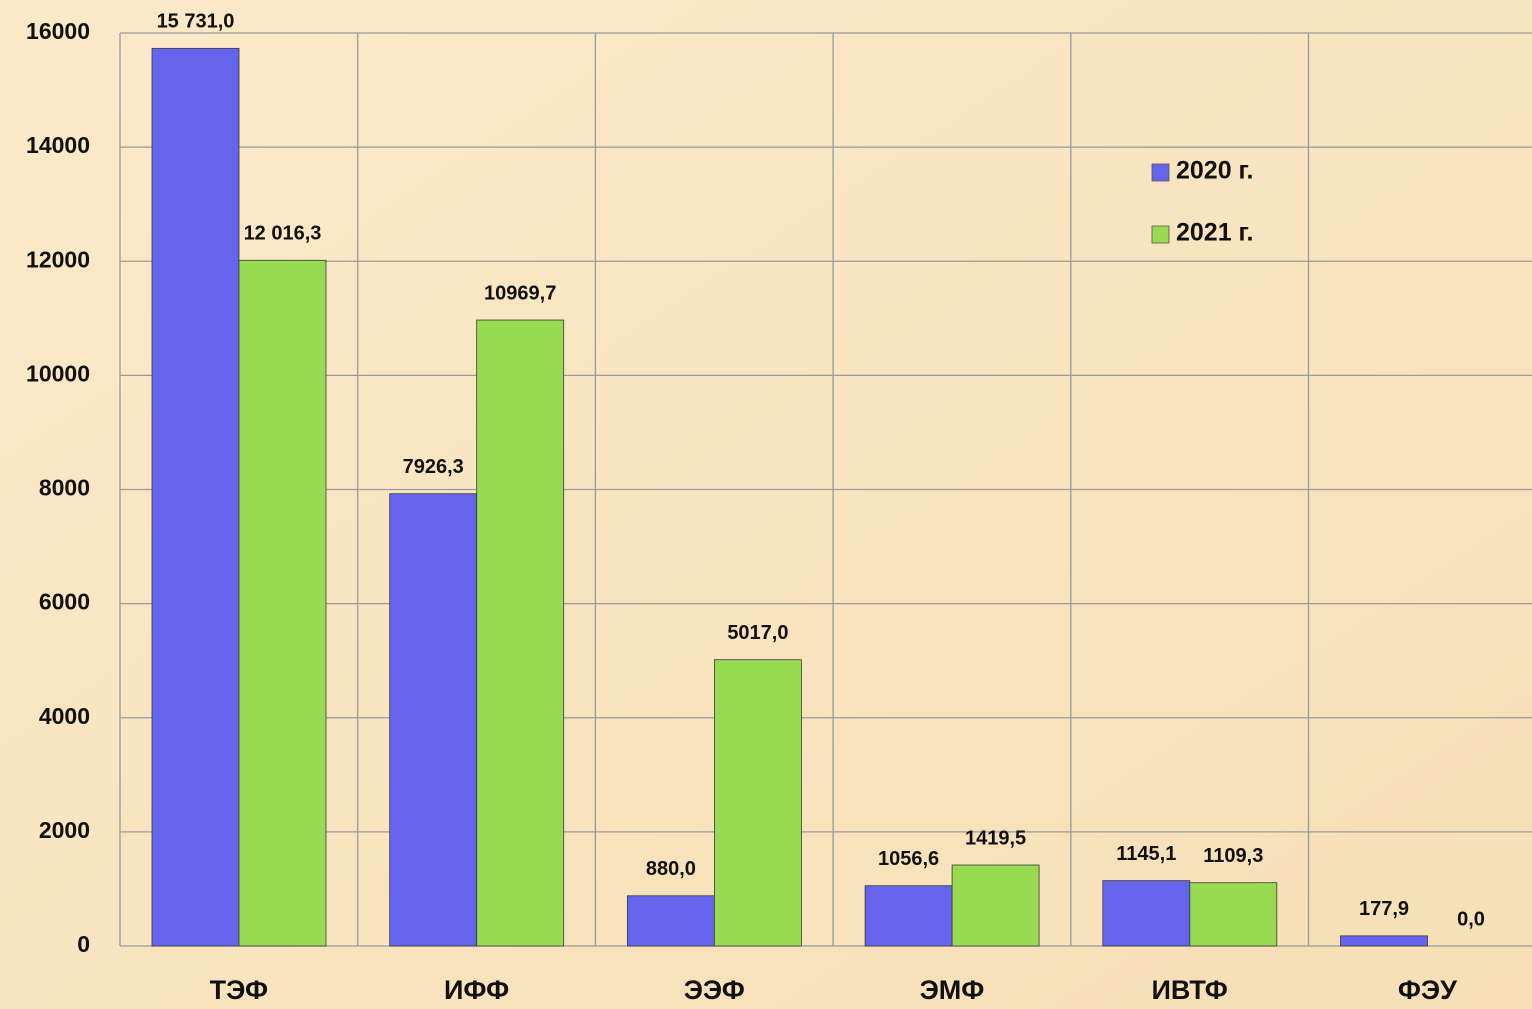  What do you see at coordinates (1214, 171) in the screenshot?
I see `legend-label: 2020 г.` at bounding box center [1214, 171].